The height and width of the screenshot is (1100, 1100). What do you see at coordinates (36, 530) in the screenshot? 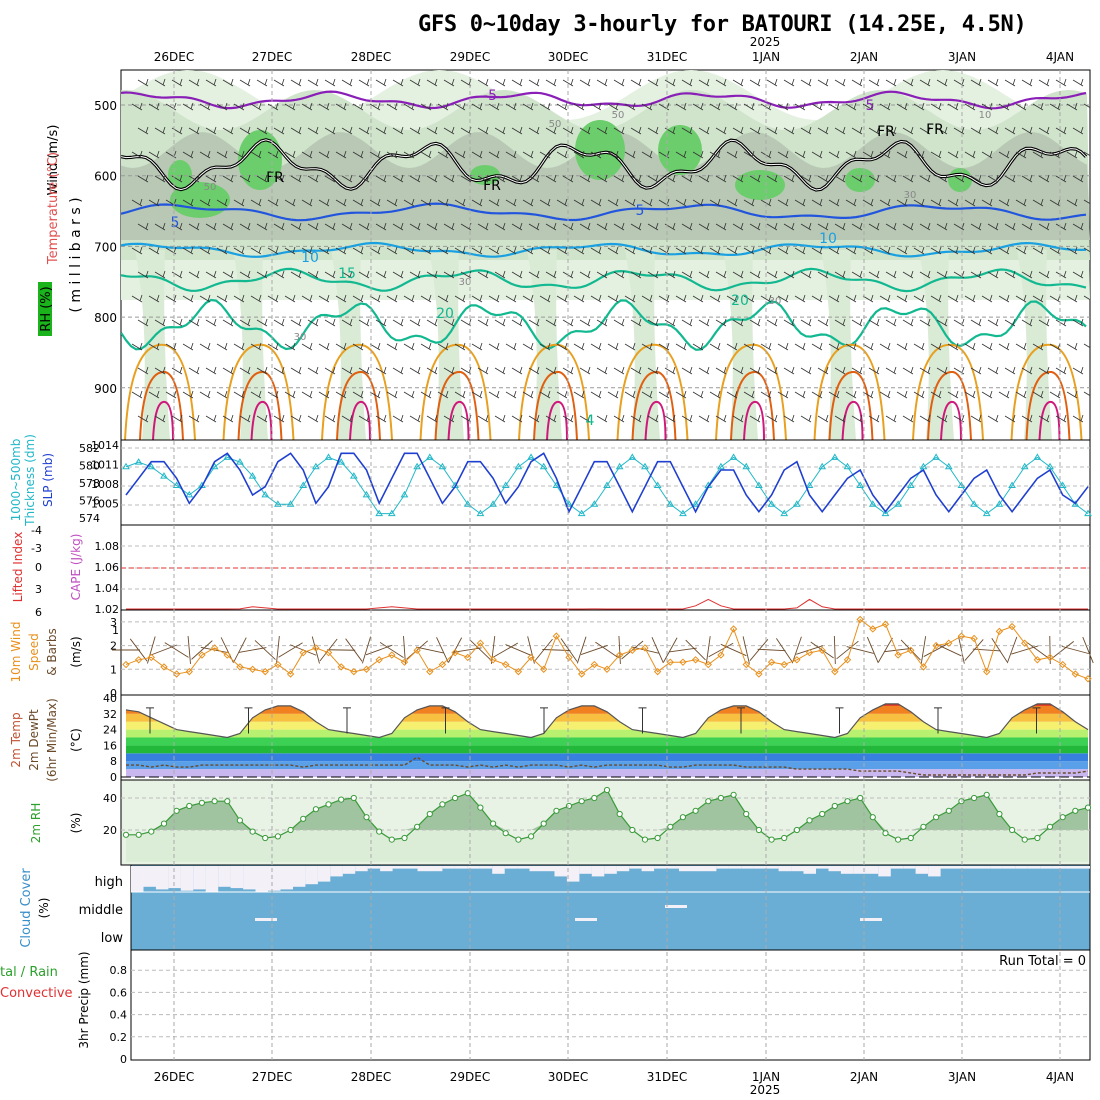
I see `li-tick-label: -4` at bounding box center [36, 530].